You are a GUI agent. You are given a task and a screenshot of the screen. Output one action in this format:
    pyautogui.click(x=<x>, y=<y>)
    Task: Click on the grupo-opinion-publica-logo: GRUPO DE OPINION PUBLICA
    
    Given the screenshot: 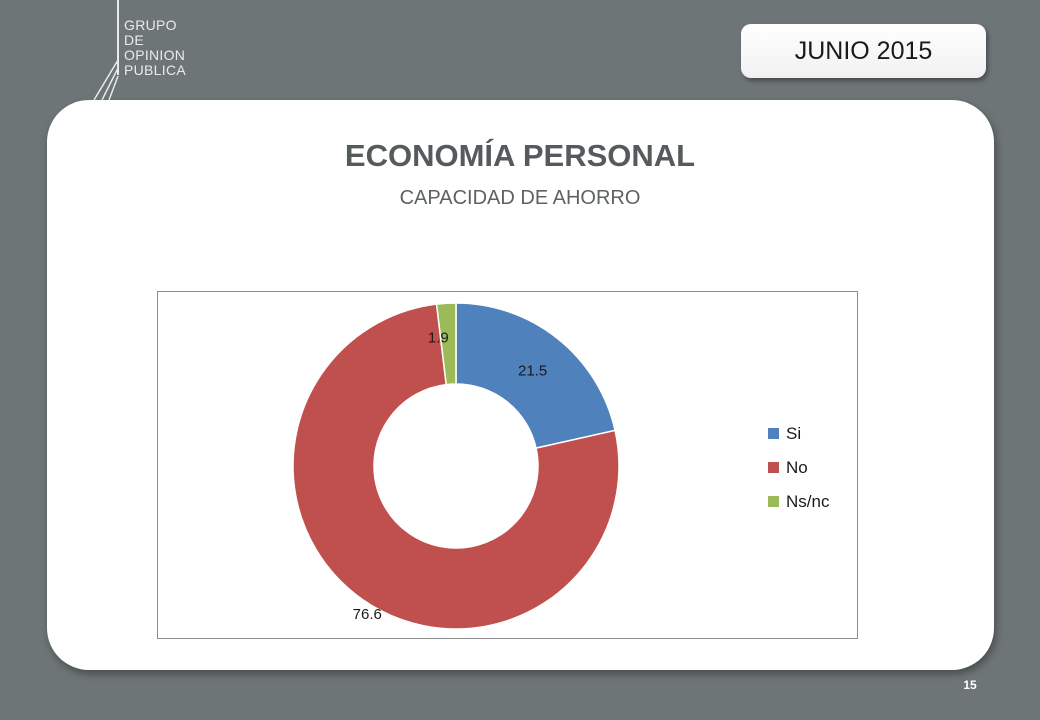 What is the action you would take?
    pyautogui.click(x=151, y=55)
    